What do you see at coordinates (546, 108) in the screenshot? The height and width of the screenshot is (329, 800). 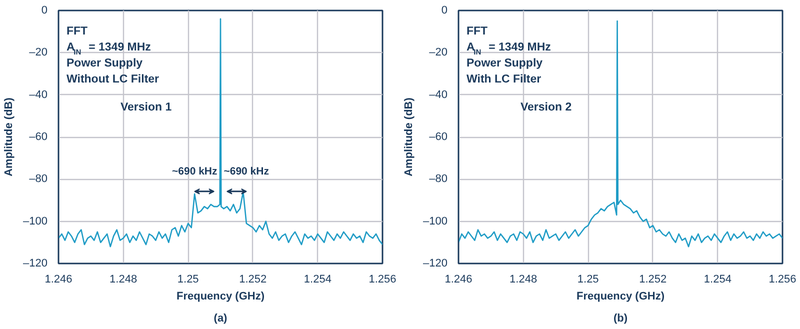 I see `annotation: Version 2` at bounding box center [546, 108].